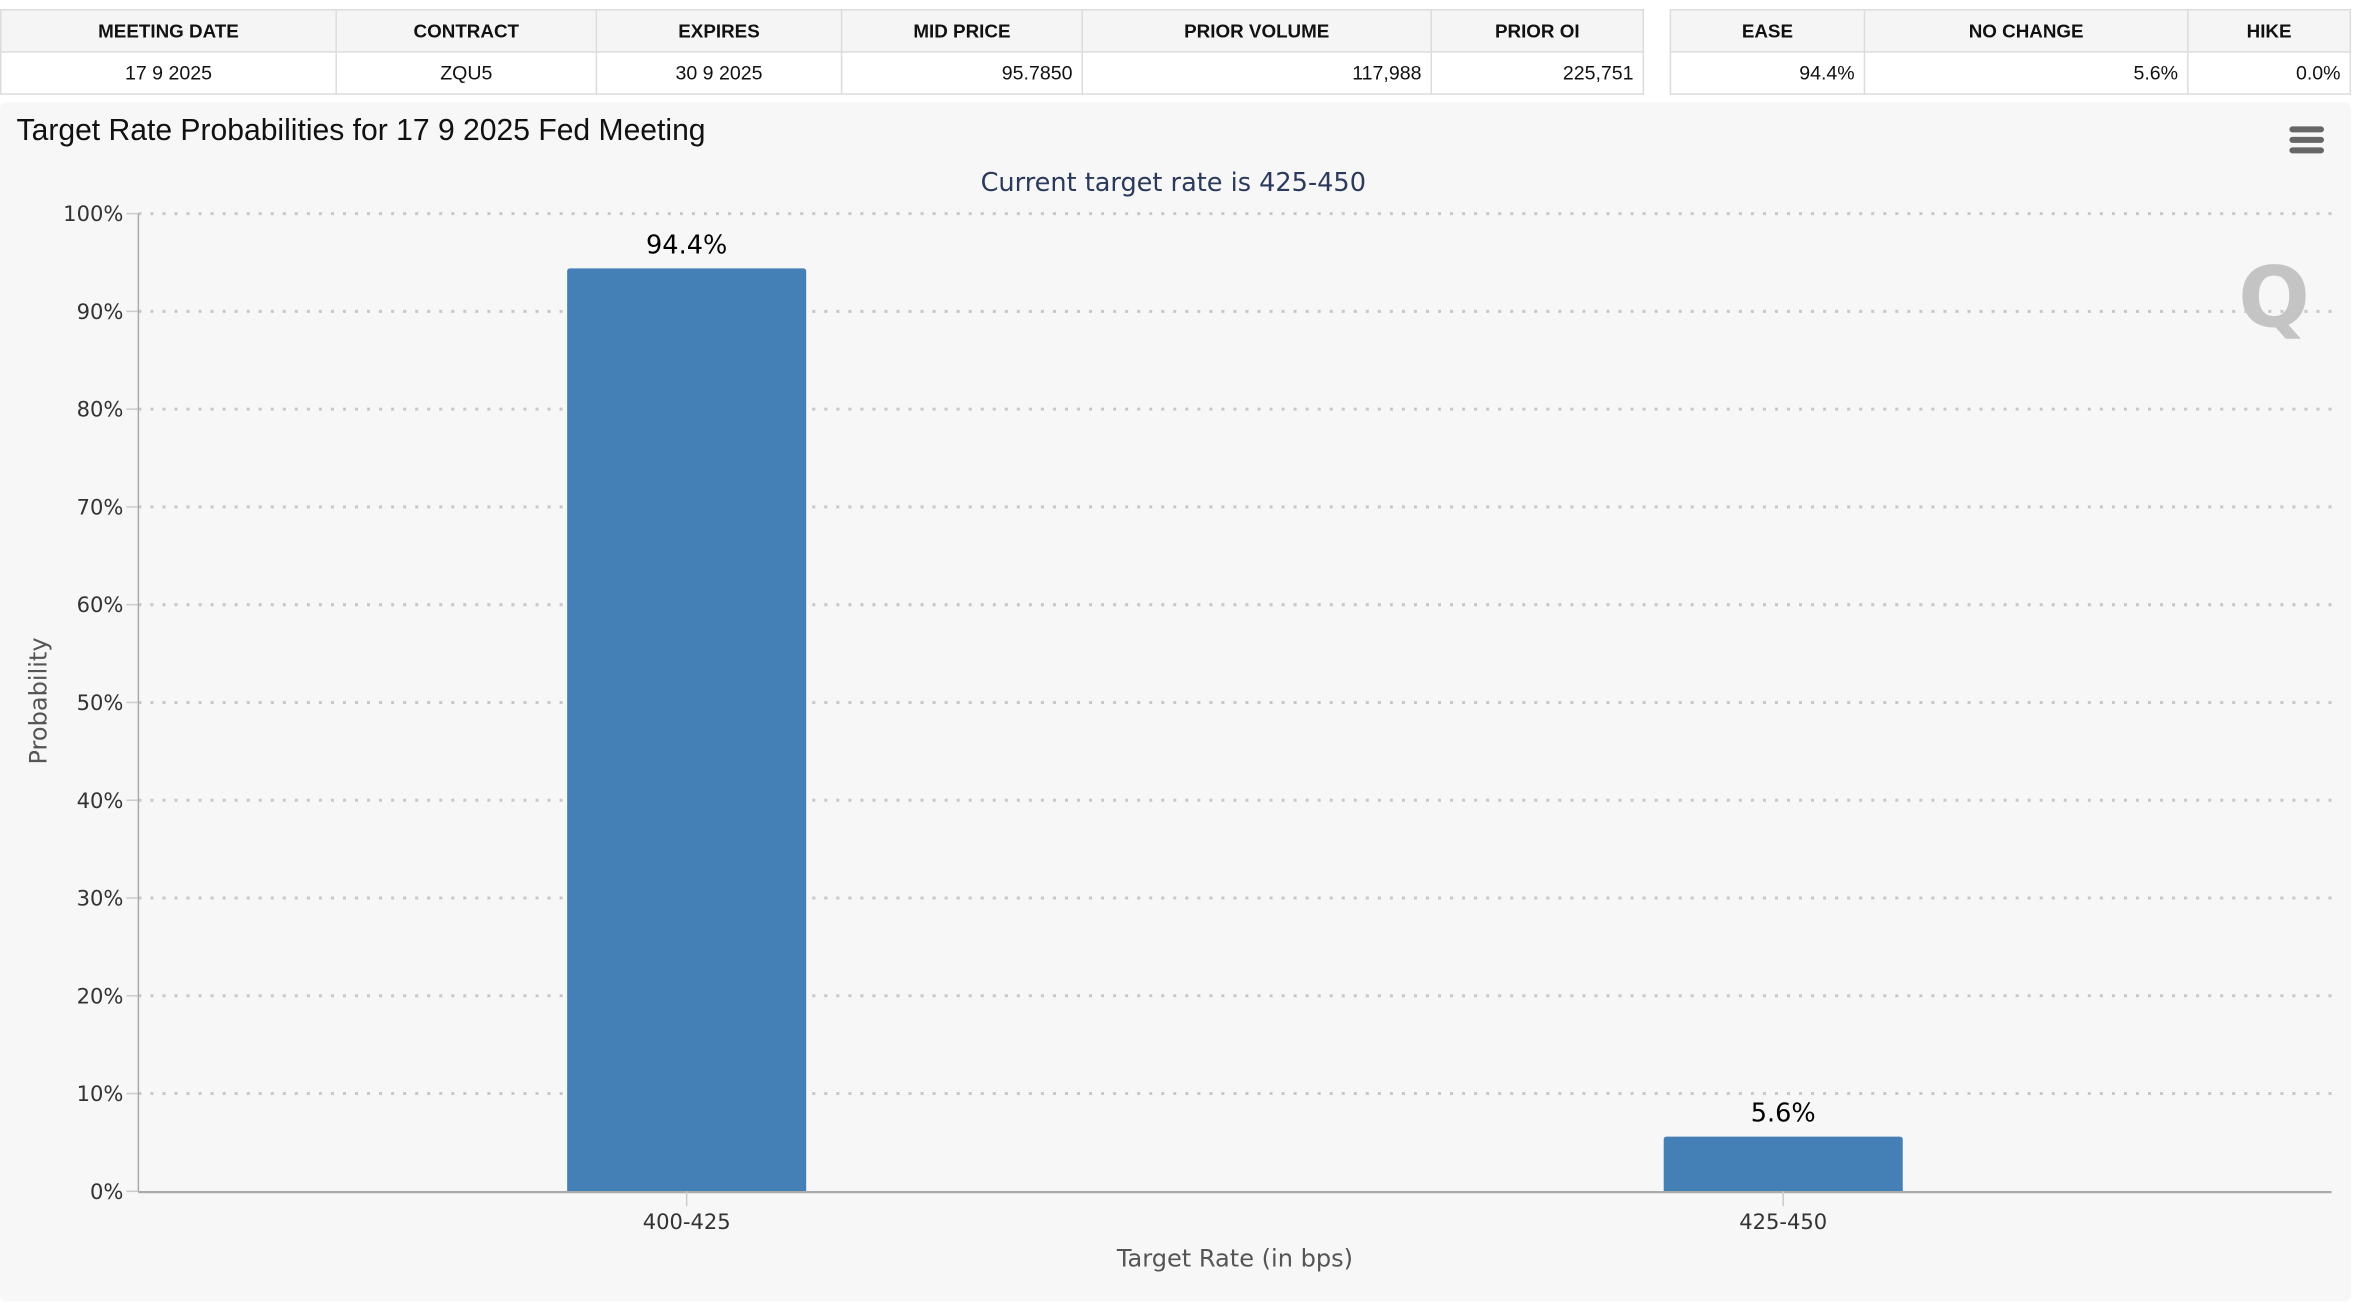 This screenshot has height=1312, width=2354. What do you see at coordinates (2274, 298) in the screenshot?
I see `logo-watermark: Q` at bounding box center [2274, 298].